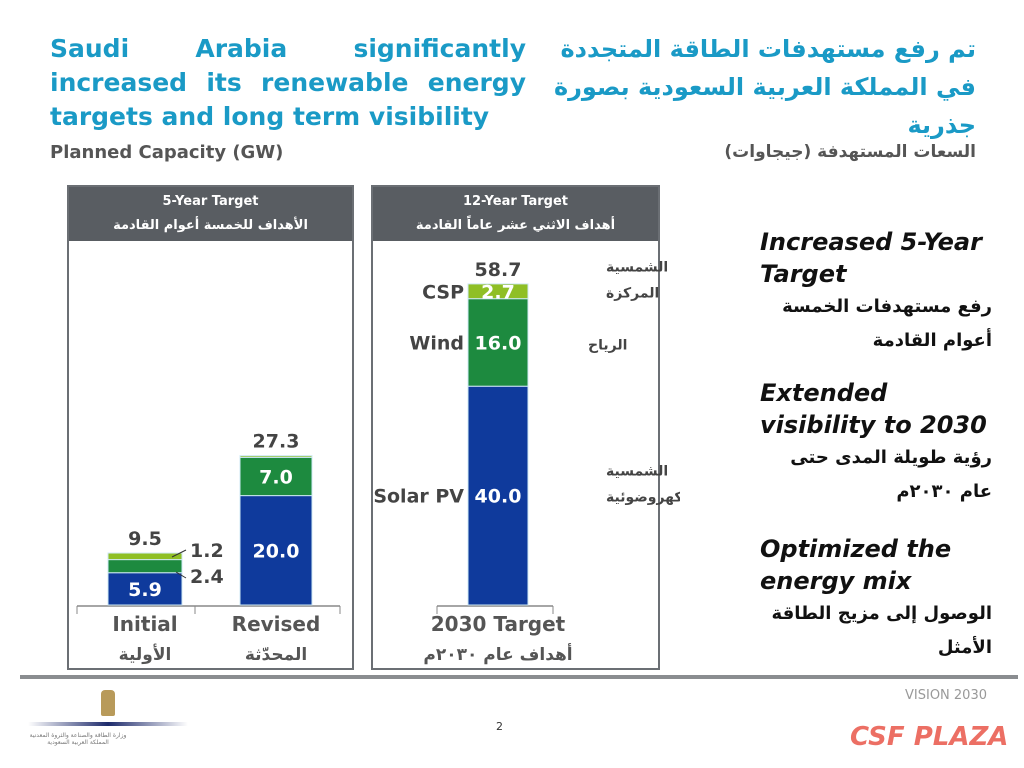 This screenshot has height=768, width=1024. Describe the element at coordinates (873, 409) in the screenshot. I see `point-2-en: Extended visibility to 2030` at that location.